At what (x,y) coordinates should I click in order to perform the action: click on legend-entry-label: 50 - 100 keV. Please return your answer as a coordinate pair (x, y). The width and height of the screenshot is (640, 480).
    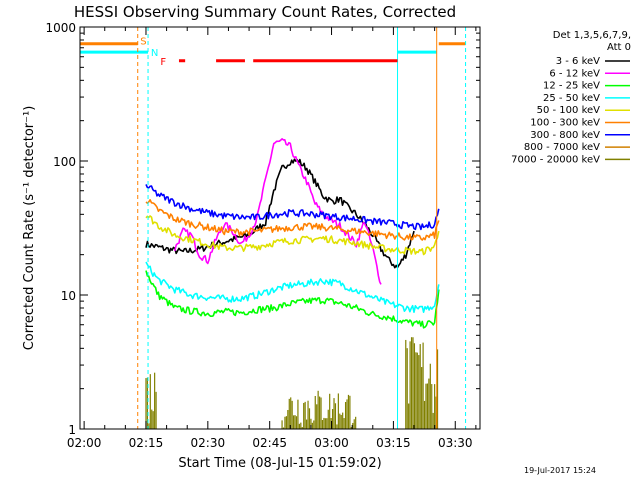
    Looking at the image, I should click on (569, 110).